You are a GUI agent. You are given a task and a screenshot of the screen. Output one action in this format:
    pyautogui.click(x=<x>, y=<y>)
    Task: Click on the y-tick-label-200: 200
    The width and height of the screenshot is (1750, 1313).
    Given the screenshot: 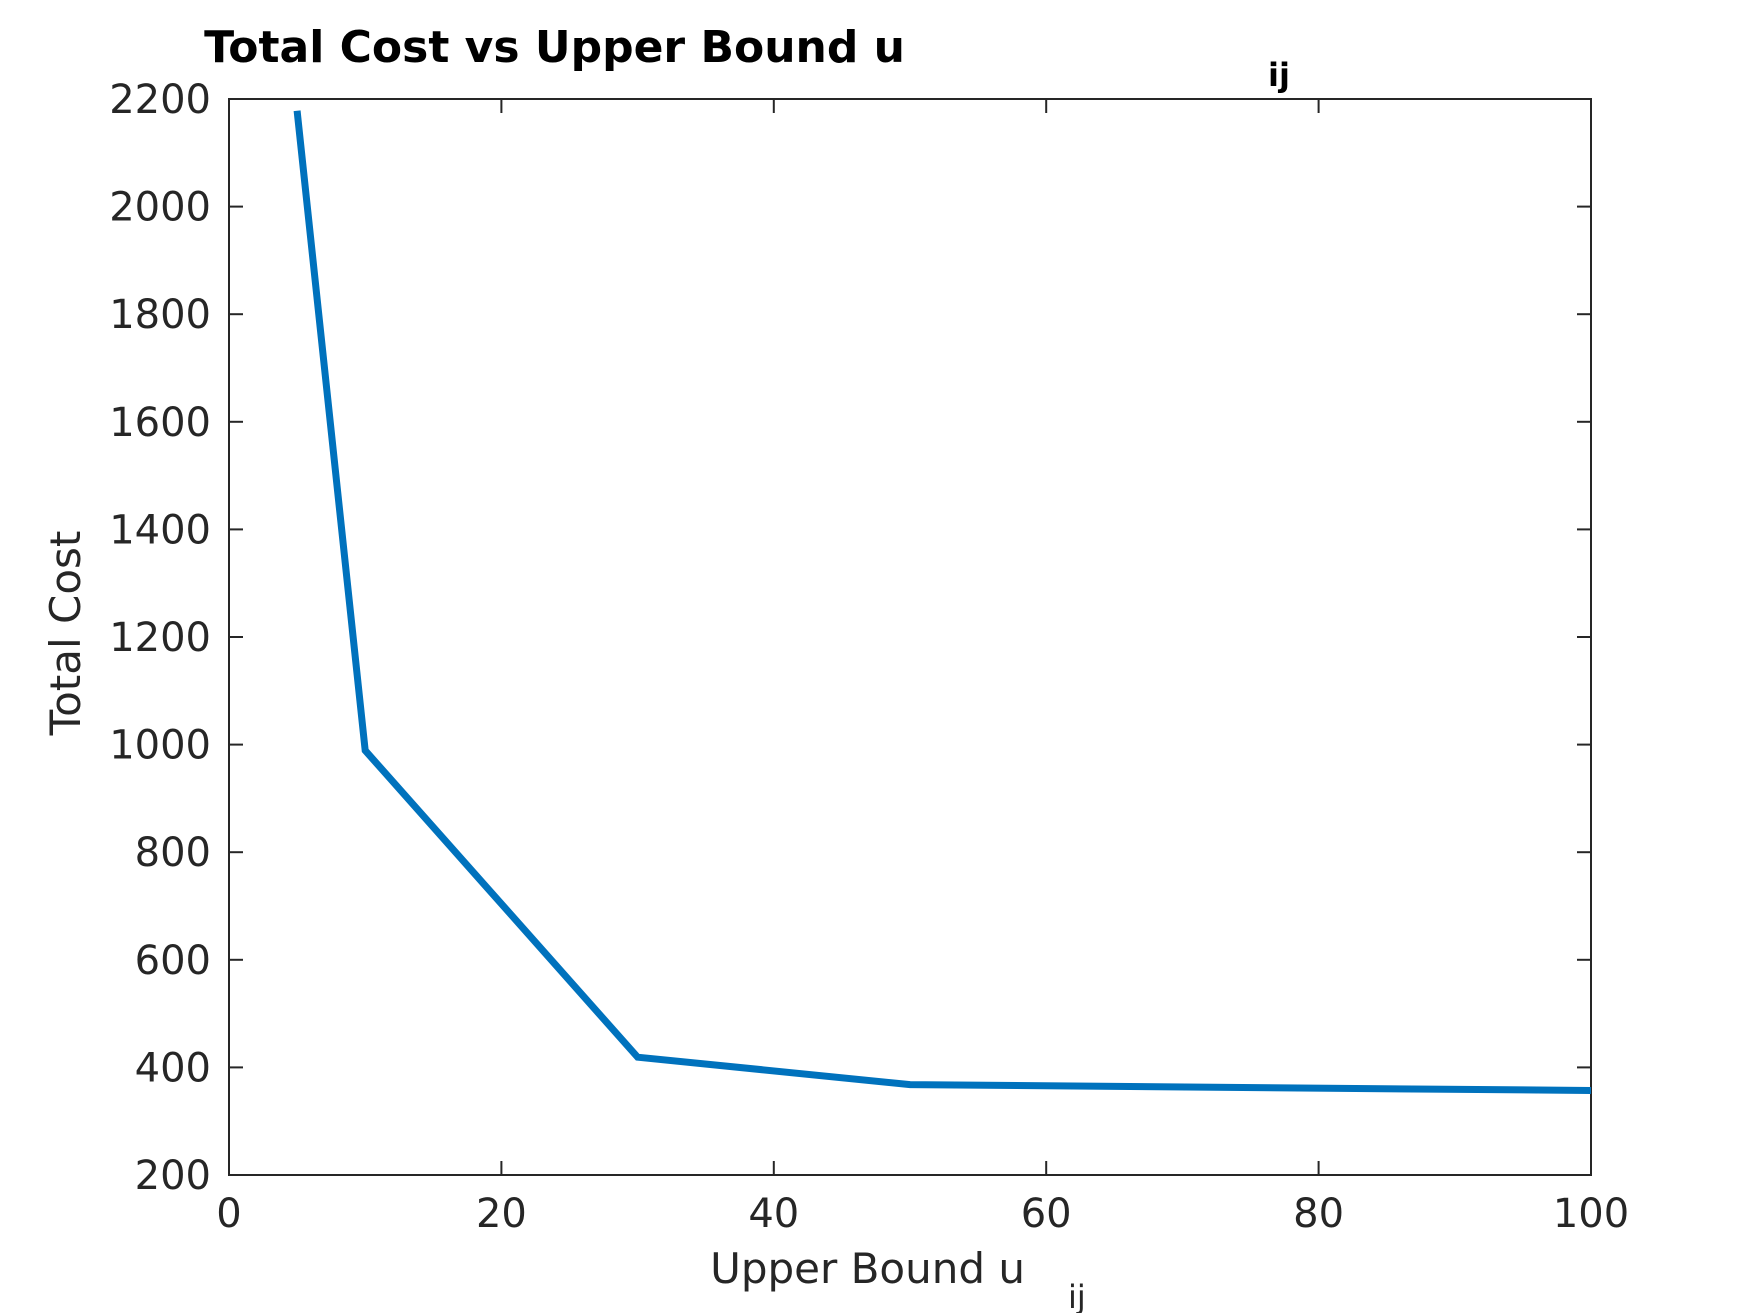 What is the action you would take?
    pyautogui.click(x=173, y=1176)
    